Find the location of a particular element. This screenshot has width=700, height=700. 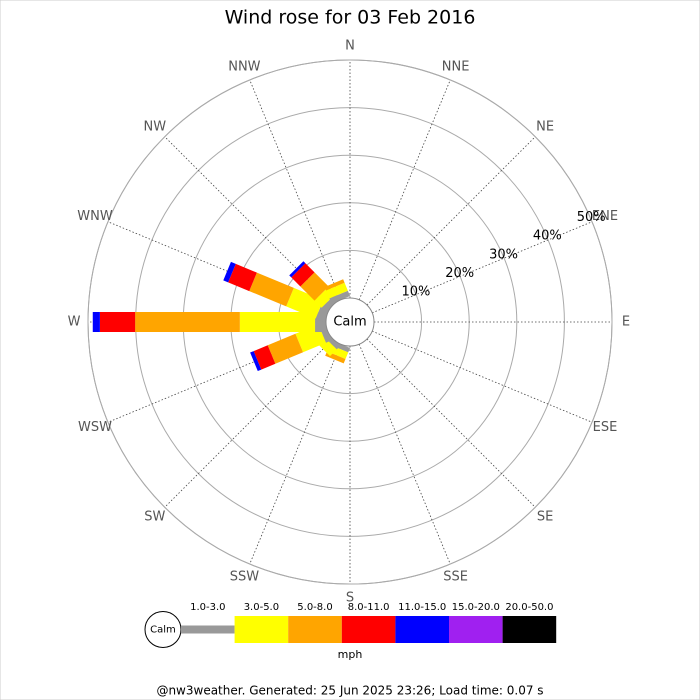

r-tick-label: 20% is located at coordinates (459, 273).